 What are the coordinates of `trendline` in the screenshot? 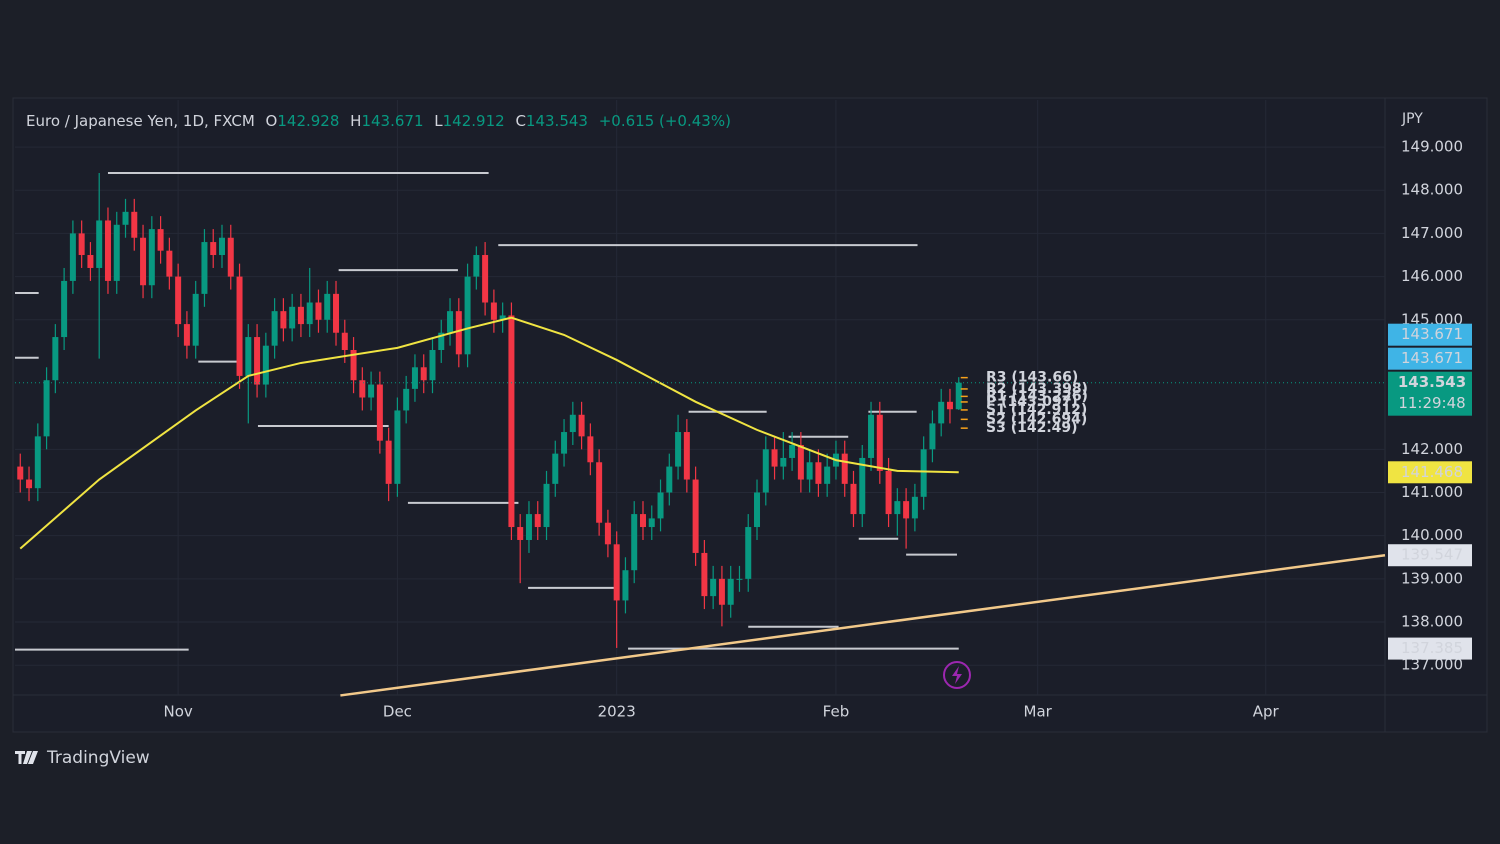 It's located at (863, 625).